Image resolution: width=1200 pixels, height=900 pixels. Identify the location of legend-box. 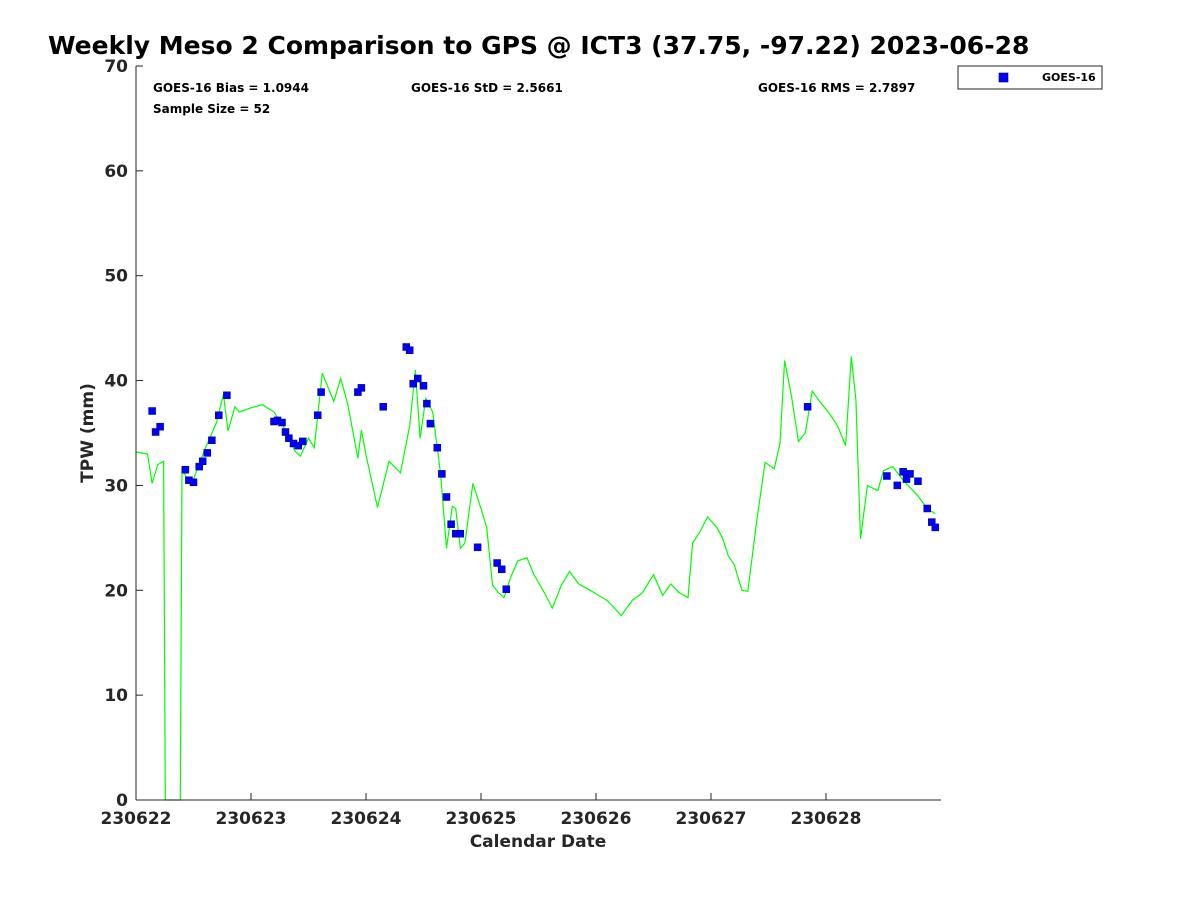
(1030, 77).